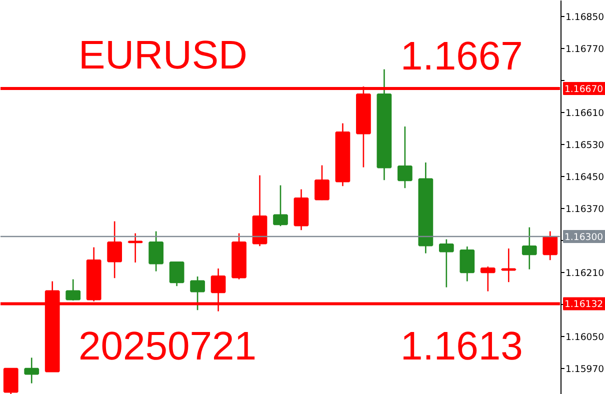 The width and height of the screenshot is (605, 394). I want to click on annotation: 20250721, so click(167, 346).